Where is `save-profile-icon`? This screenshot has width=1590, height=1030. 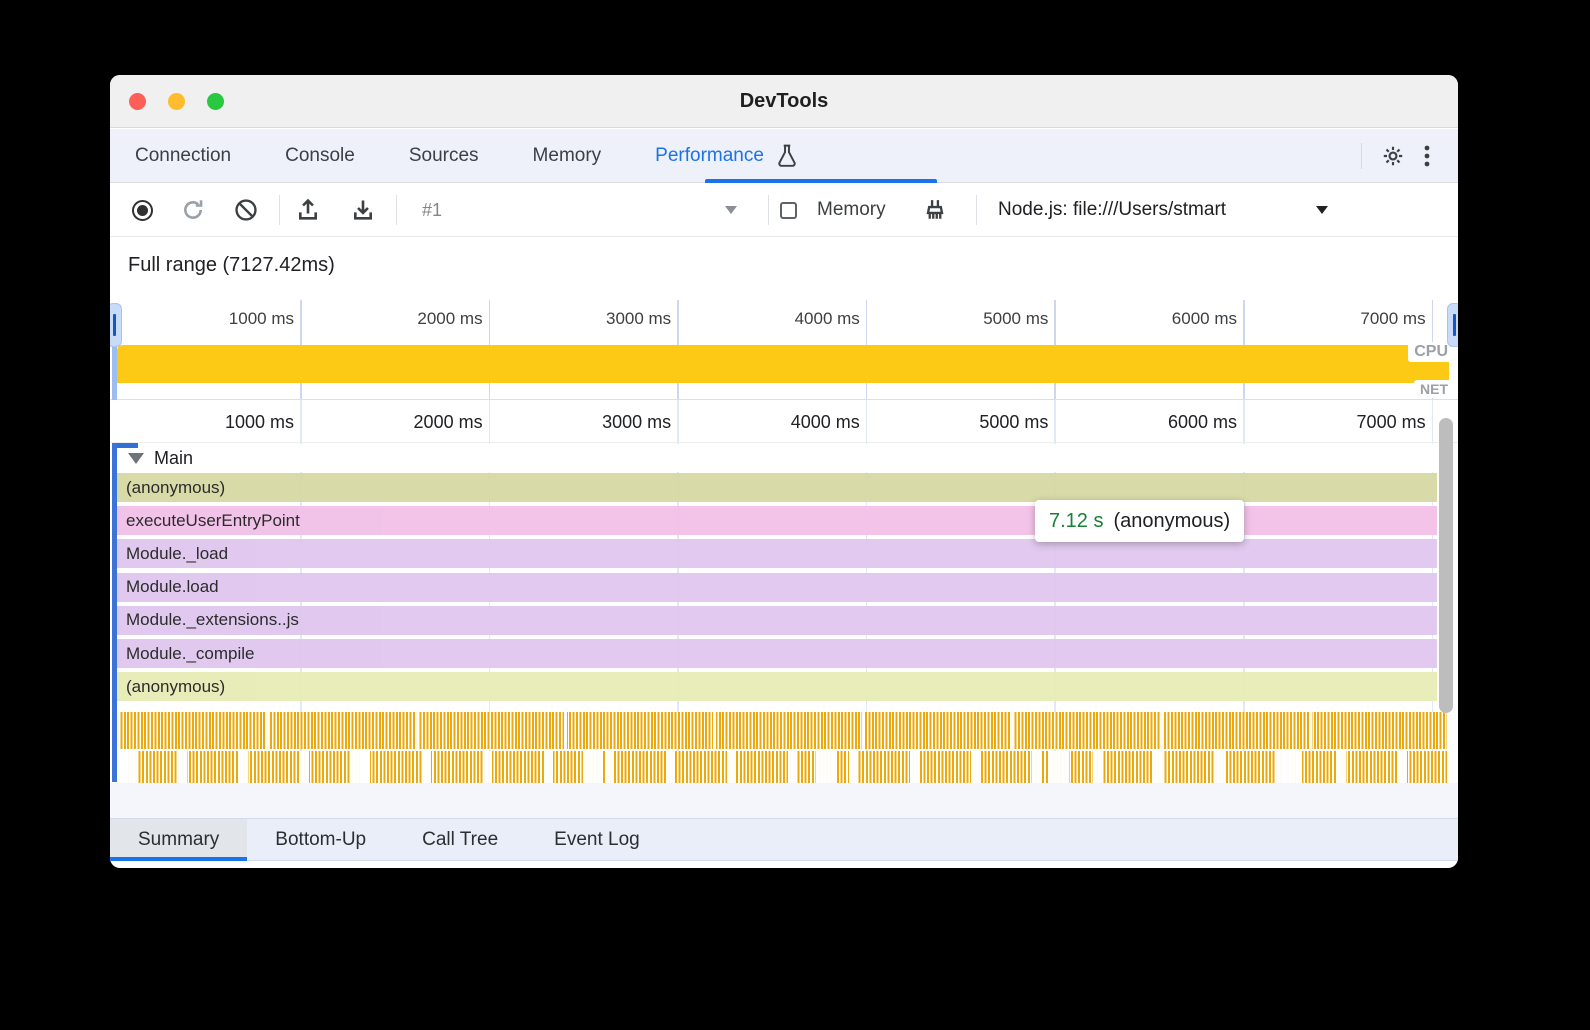 save-profile-icon is located at coordinates (363, 210).